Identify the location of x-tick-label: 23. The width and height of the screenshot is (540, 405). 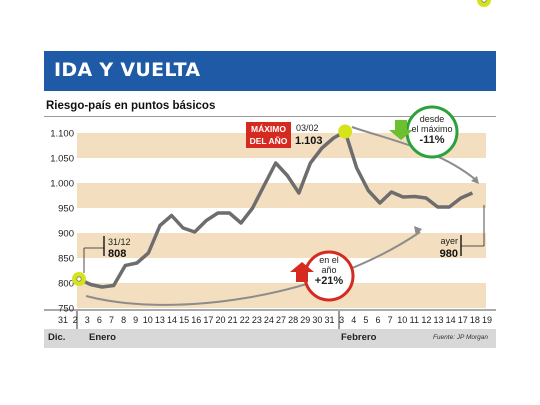
(257, 320).